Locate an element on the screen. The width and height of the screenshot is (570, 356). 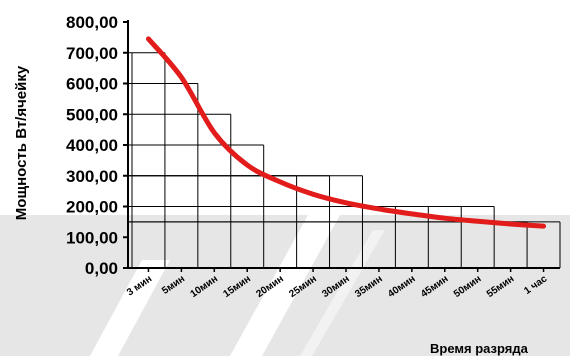
y-tick-label: 500,00 is located at coordinates (92, 114).